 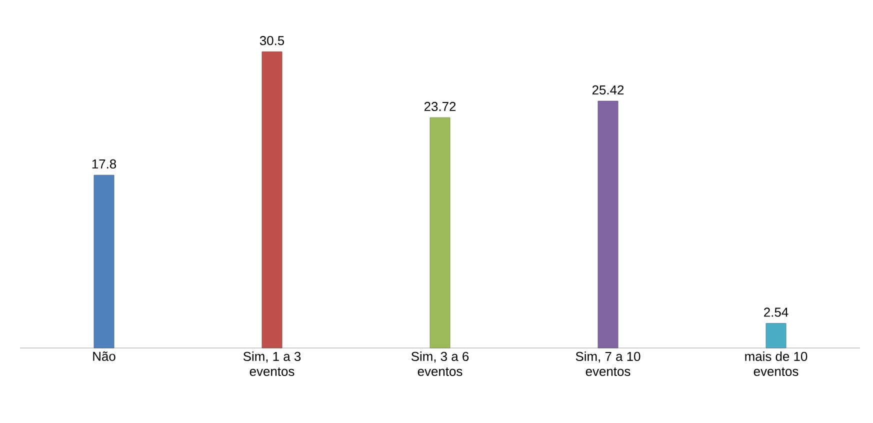 I want to click on x-tick-label: Sim, 1 a 3 eventos, so click(x=272, y=364).